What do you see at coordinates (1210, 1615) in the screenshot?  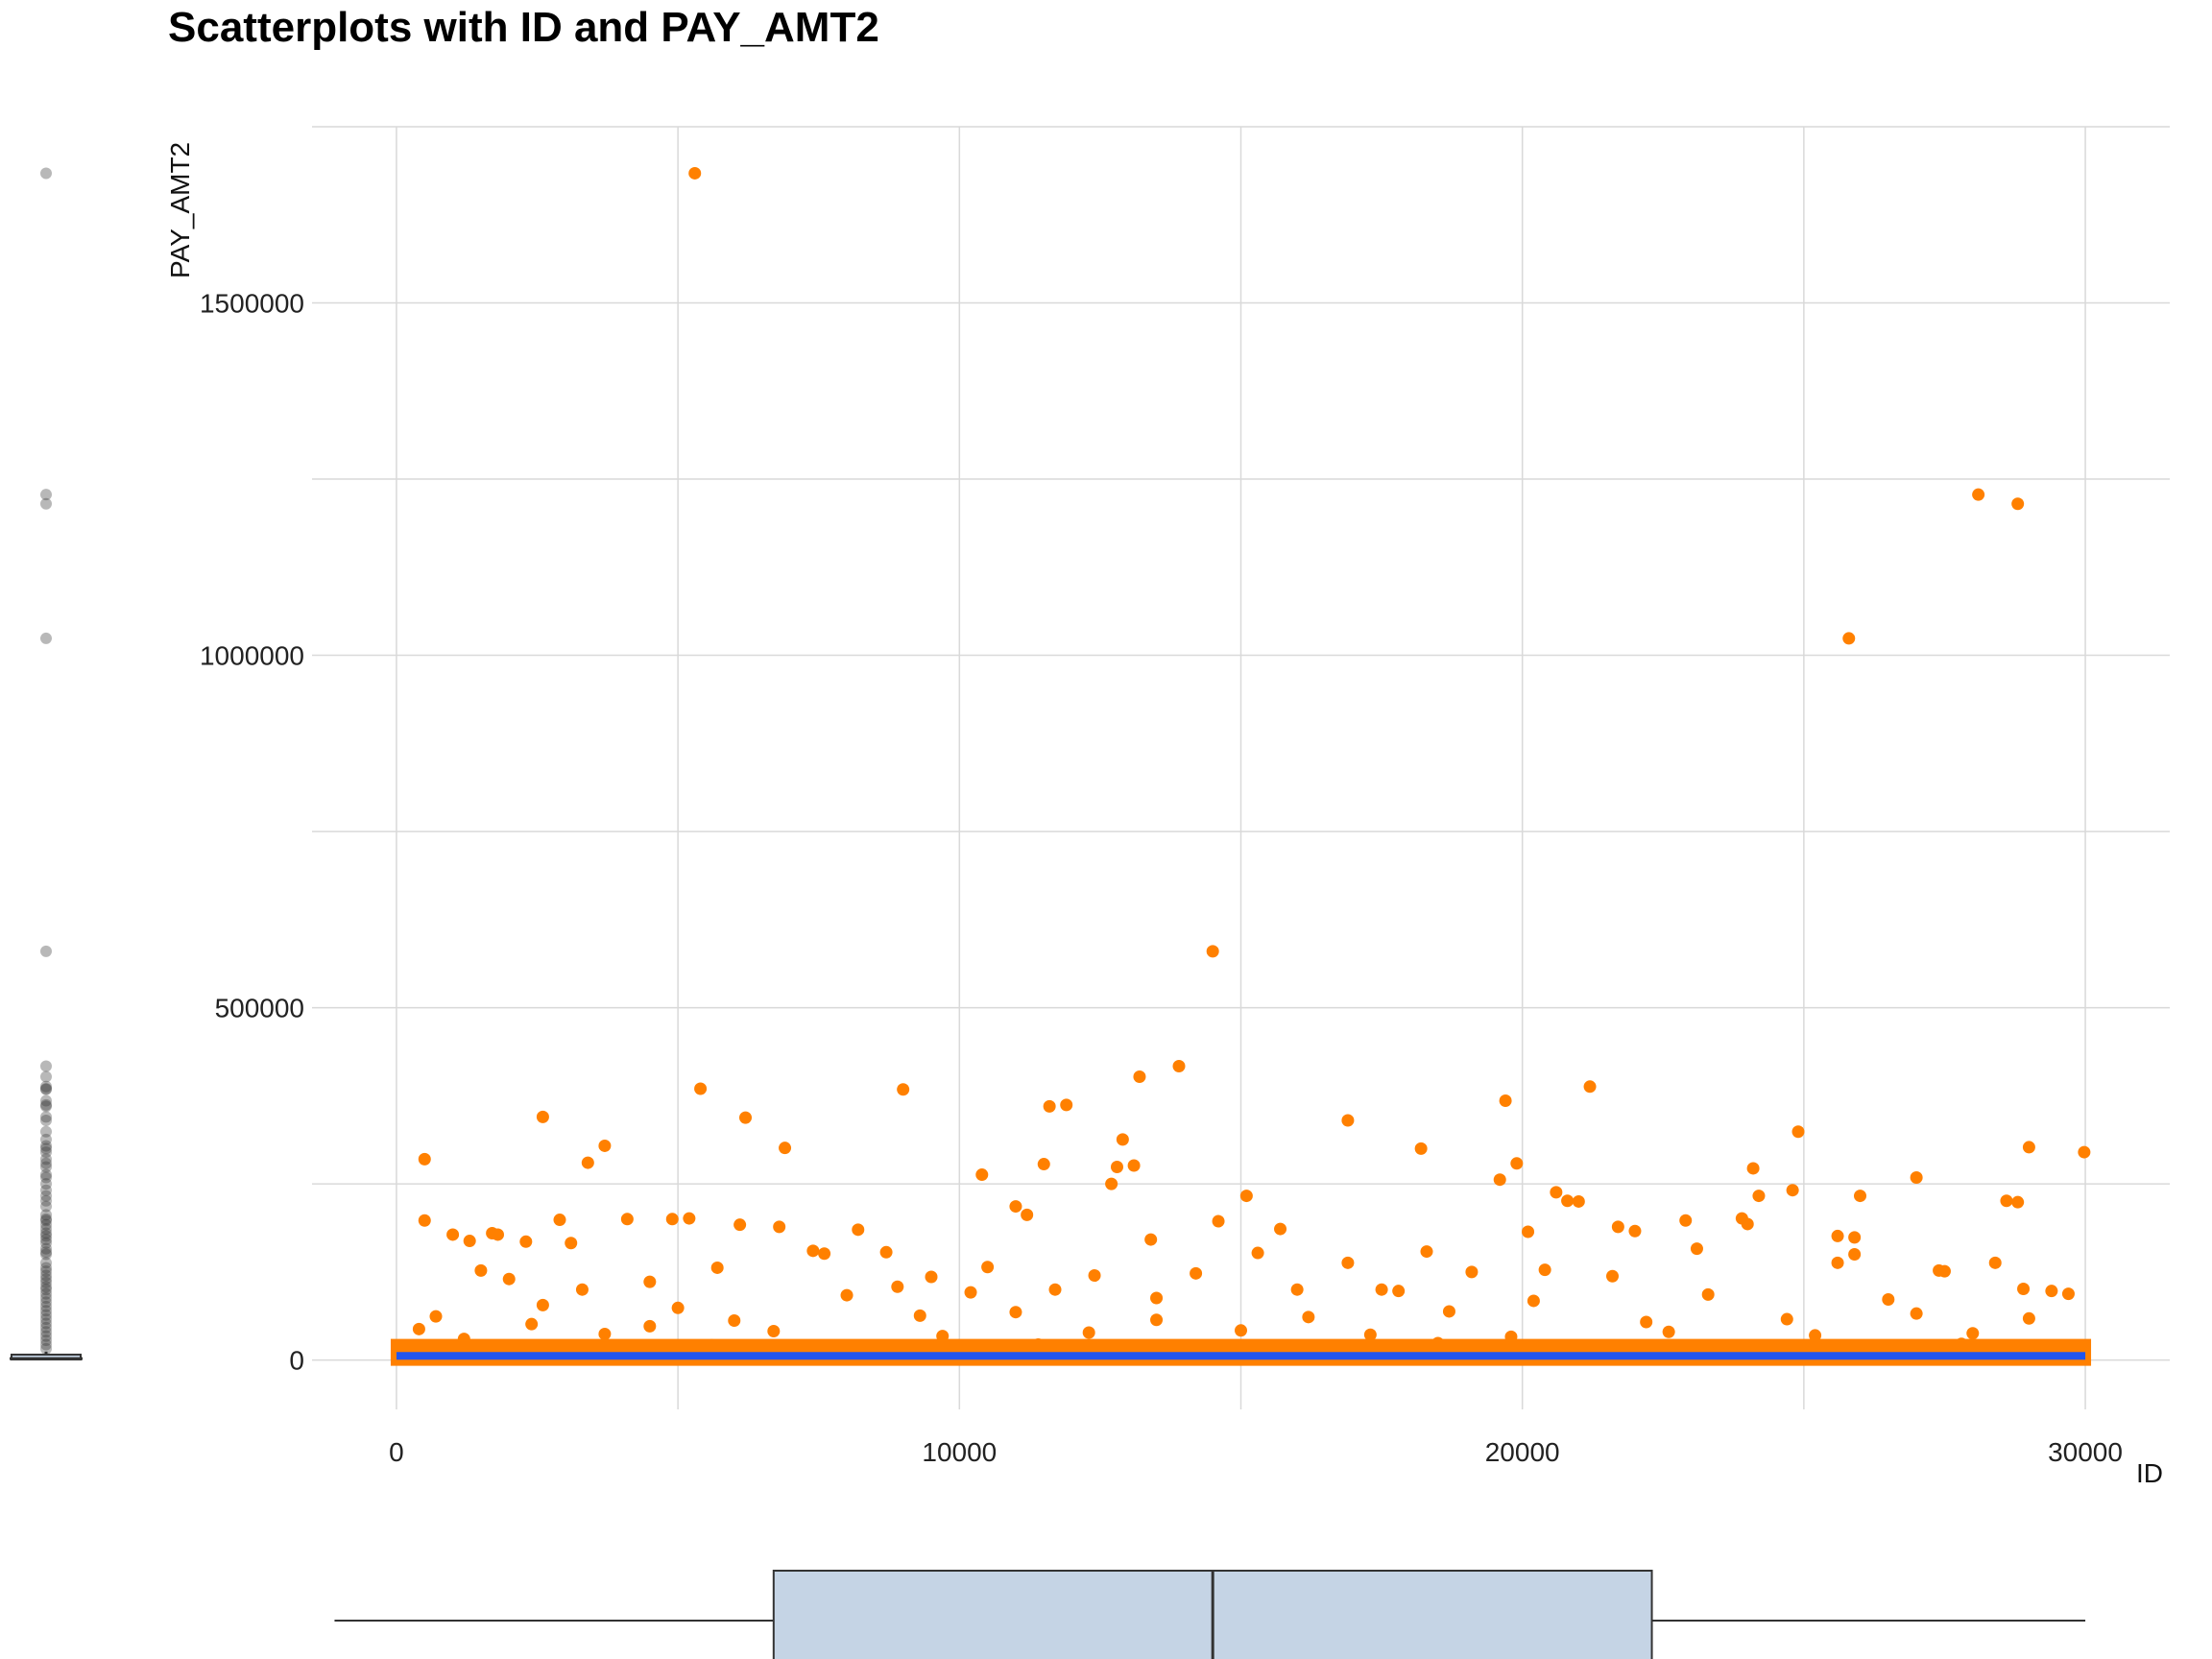 I see `bottom-boxplot` at bounding box center [1210, 1615].